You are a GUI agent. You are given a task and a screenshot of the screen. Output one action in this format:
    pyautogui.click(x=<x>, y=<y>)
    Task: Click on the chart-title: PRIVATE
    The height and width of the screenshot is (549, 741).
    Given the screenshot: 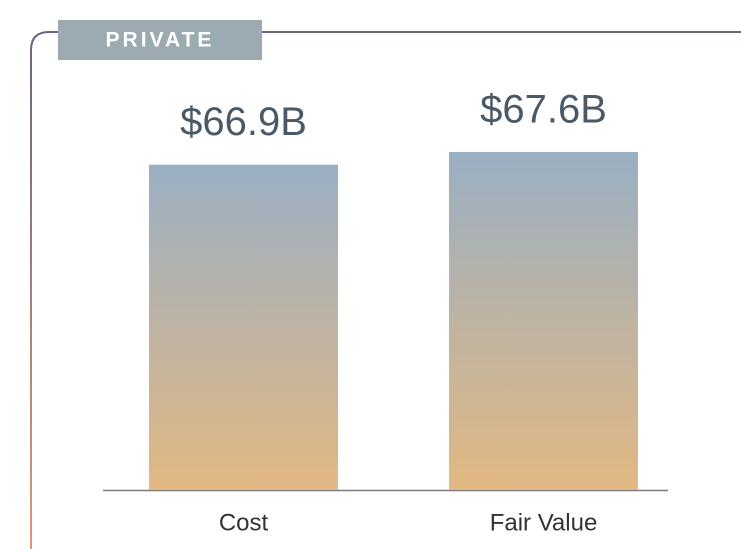 What is the action you would take?
    pyautogui.click(x=160, y=40)
    